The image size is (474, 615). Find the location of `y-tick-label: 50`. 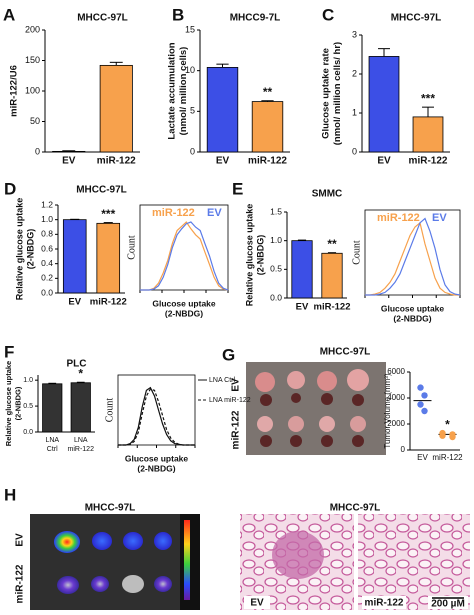

y-tick-label: 50 is located at coordinates (35, 121).